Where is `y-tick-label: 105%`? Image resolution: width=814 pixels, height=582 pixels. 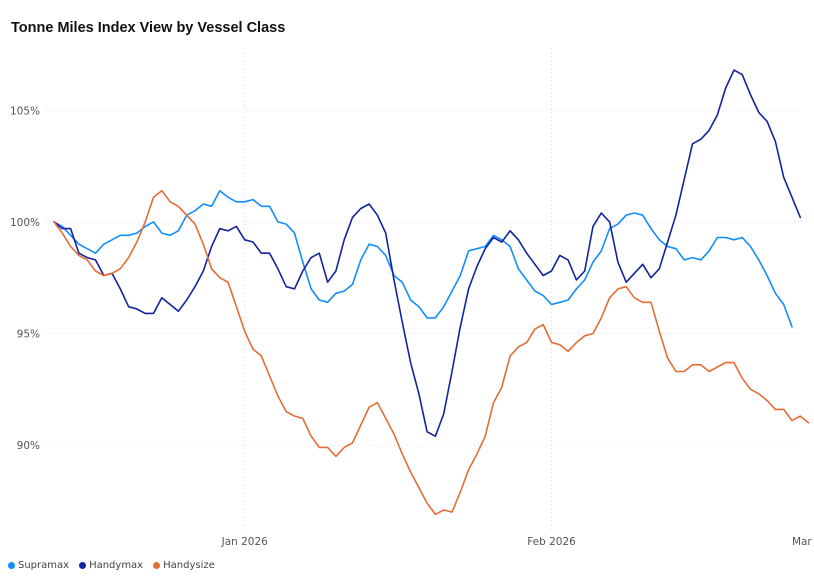 y-tick-label: 105% is located at coordinates (25, 111).